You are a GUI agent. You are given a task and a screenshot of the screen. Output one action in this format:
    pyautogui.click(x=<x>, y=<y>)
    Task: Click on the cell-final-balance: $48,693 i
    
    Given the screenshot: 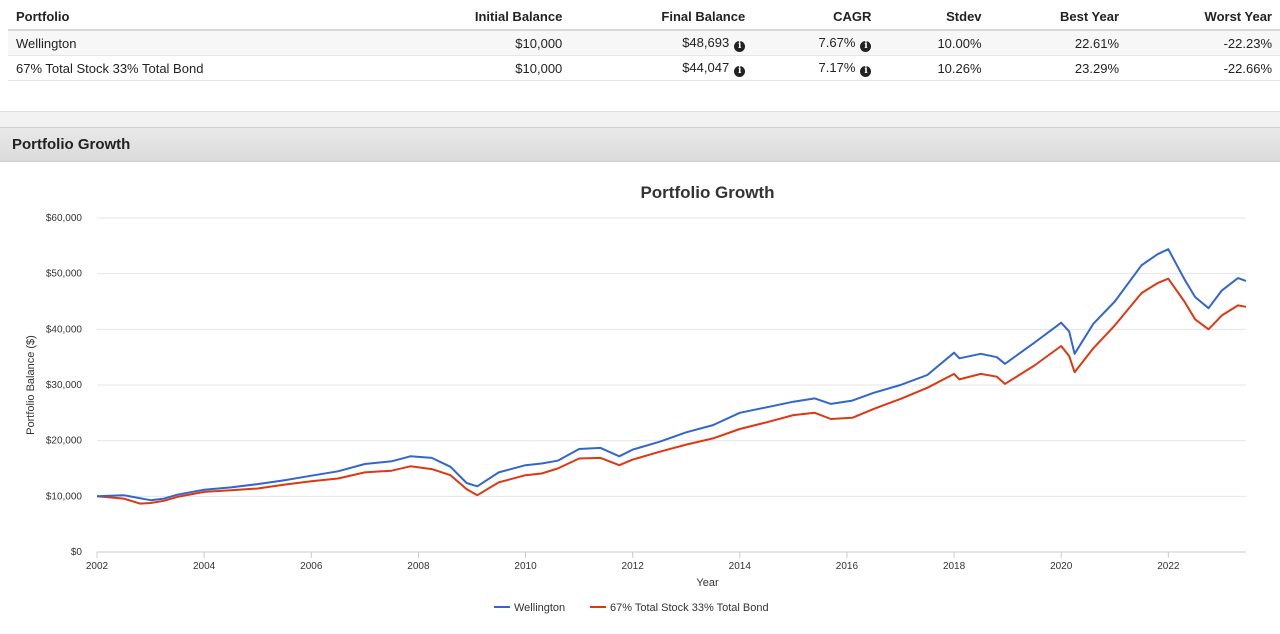 What is the action you would take?
    pyautogui.click(x=662, y=43)
    